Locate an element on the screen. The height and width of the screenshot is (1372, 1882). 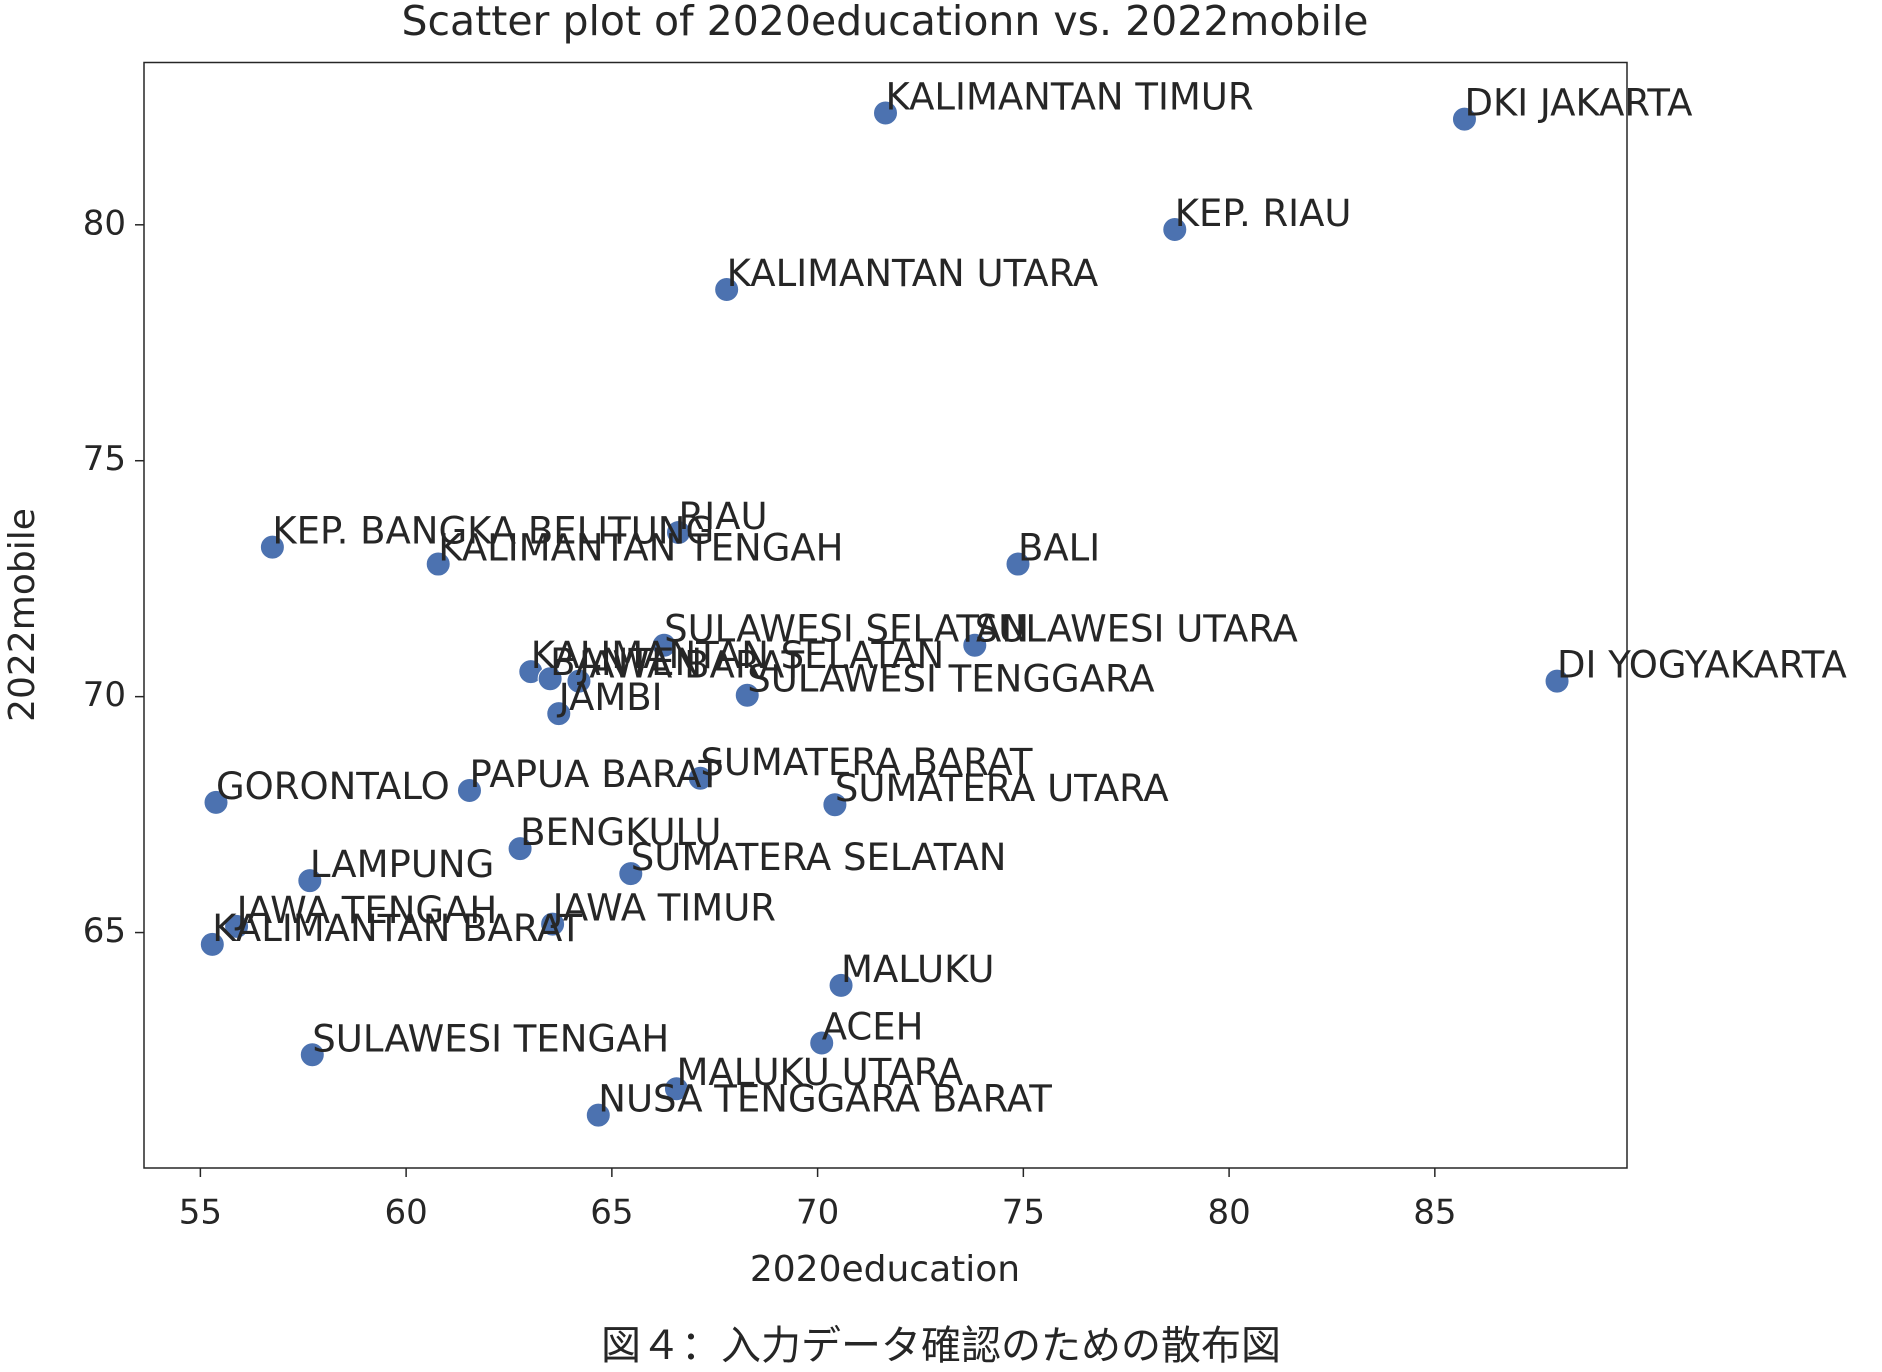
point-label: KEP. BANGKA BELITUNG is located at coordinates (493, 531).